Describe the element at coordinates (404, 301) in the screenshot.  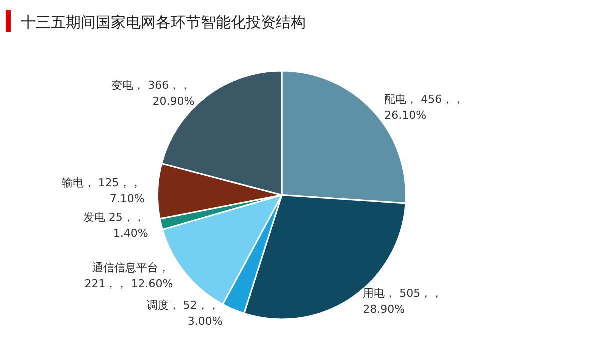
I see `slice-label: 用电， 505，， 28.90%` at that location.